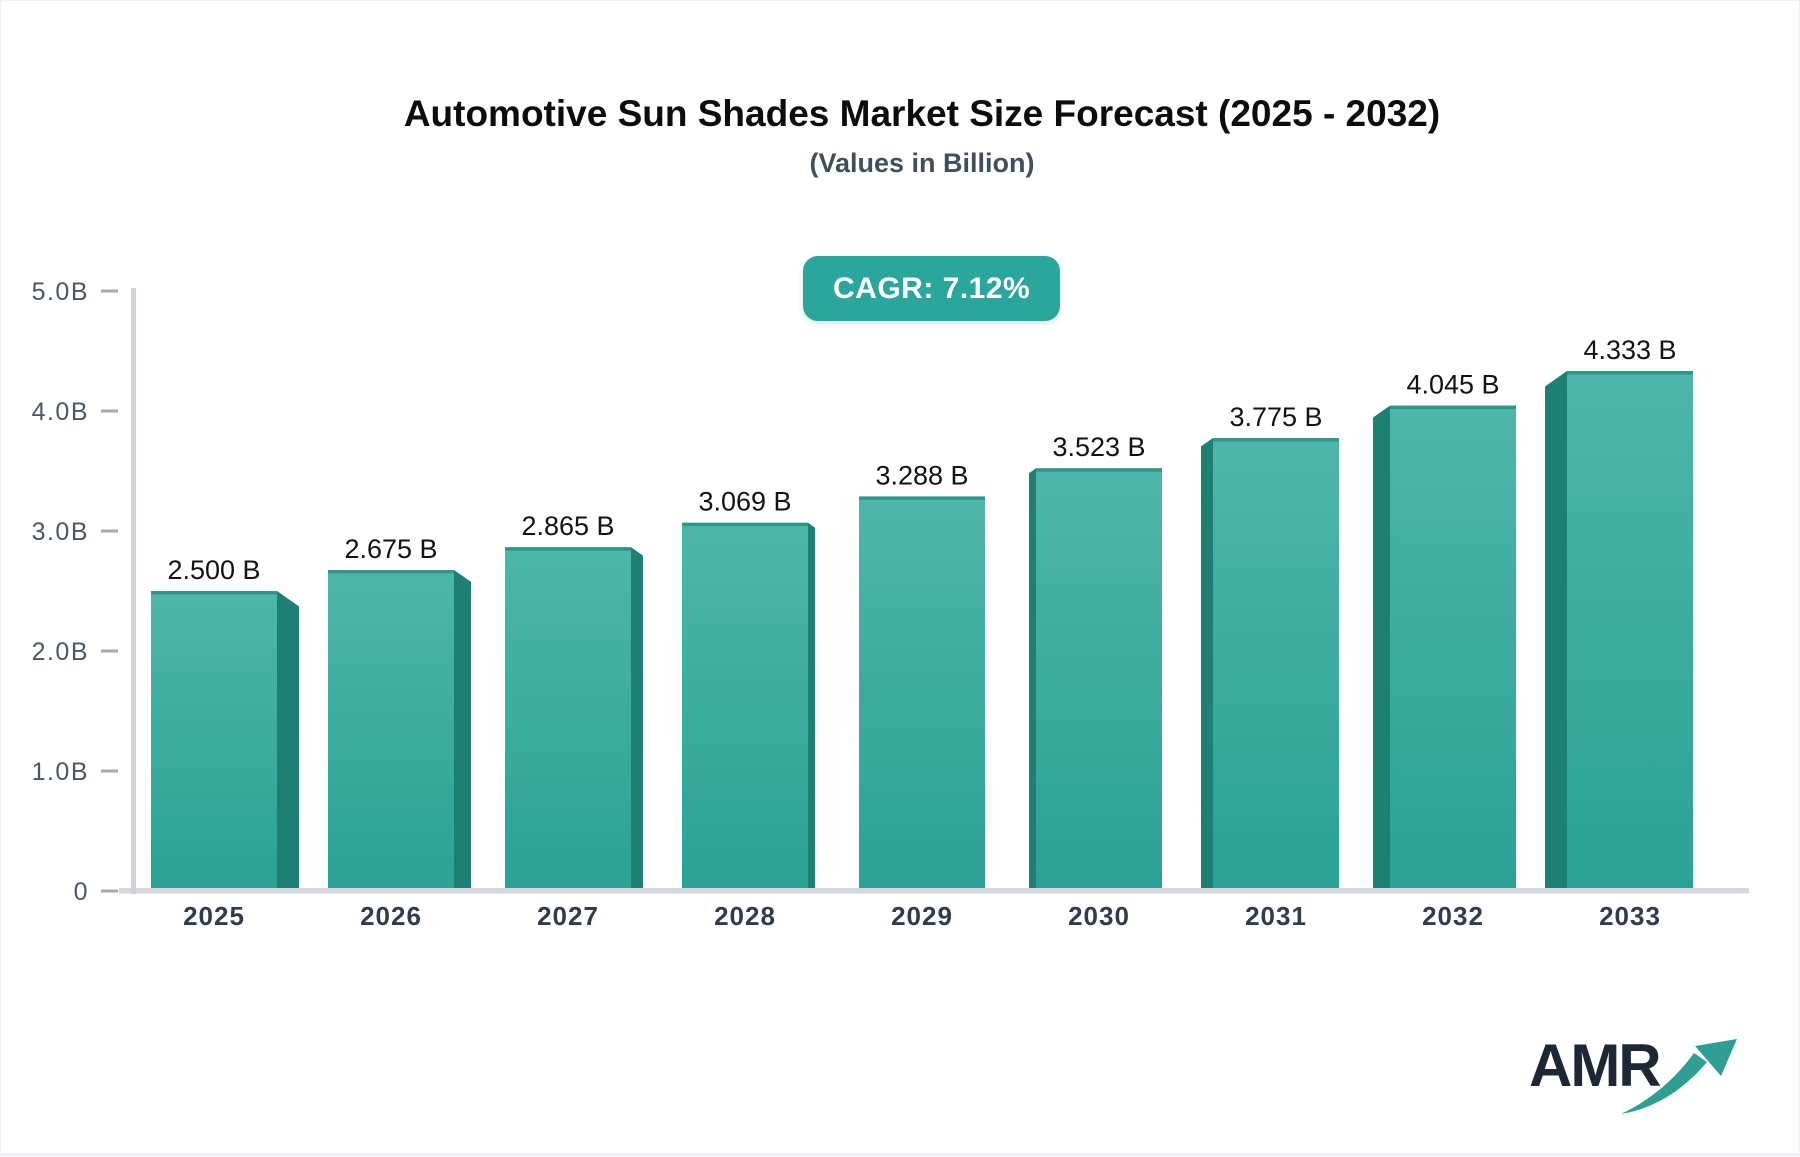  Describe the element at coordinates (60, 412) in the screenshot. I see `y-tick-label: 4.0B` at that location.